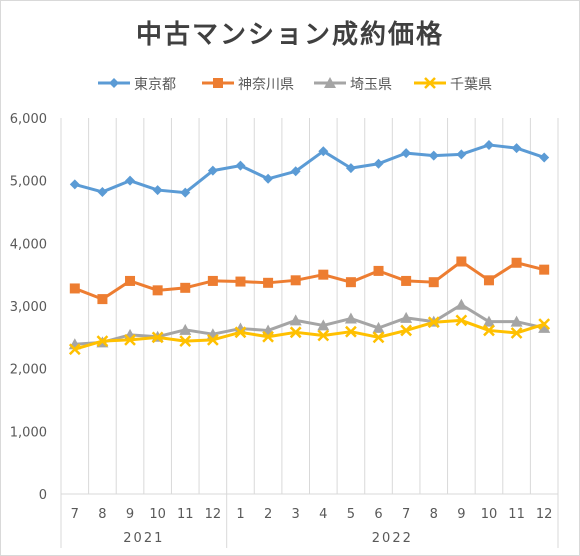  I want to click on y-tick-label: 3,000, so click(28, 307).